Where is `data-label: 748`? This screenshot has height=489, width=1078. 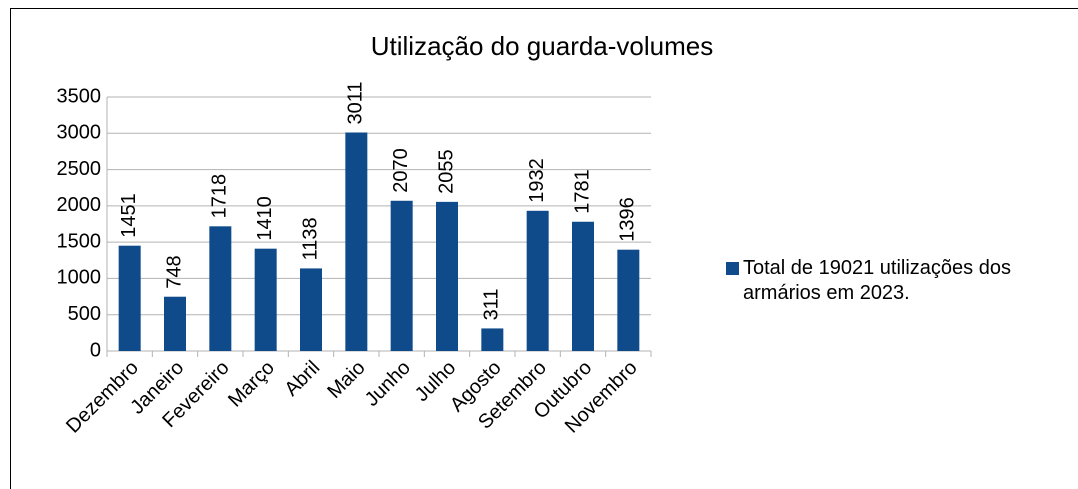 data-label: 748 is located at coordinates (174, 271).